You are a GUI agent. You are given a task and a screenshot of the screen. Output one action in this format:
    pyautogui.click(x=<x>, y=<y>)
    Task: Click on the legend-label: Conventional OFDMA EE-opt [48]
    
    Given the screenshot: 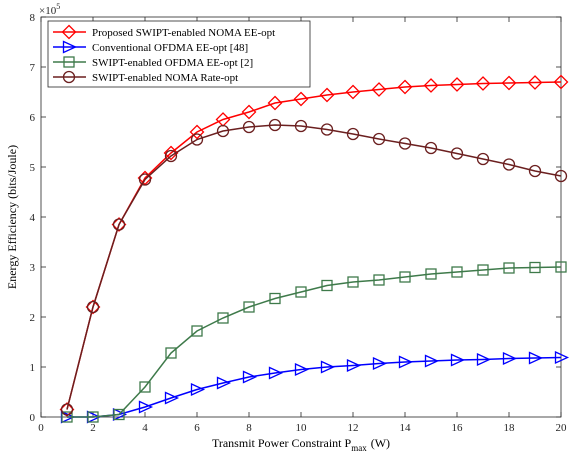 What is the action you would take?
    pyautogui.click(x=170, y=48)
    